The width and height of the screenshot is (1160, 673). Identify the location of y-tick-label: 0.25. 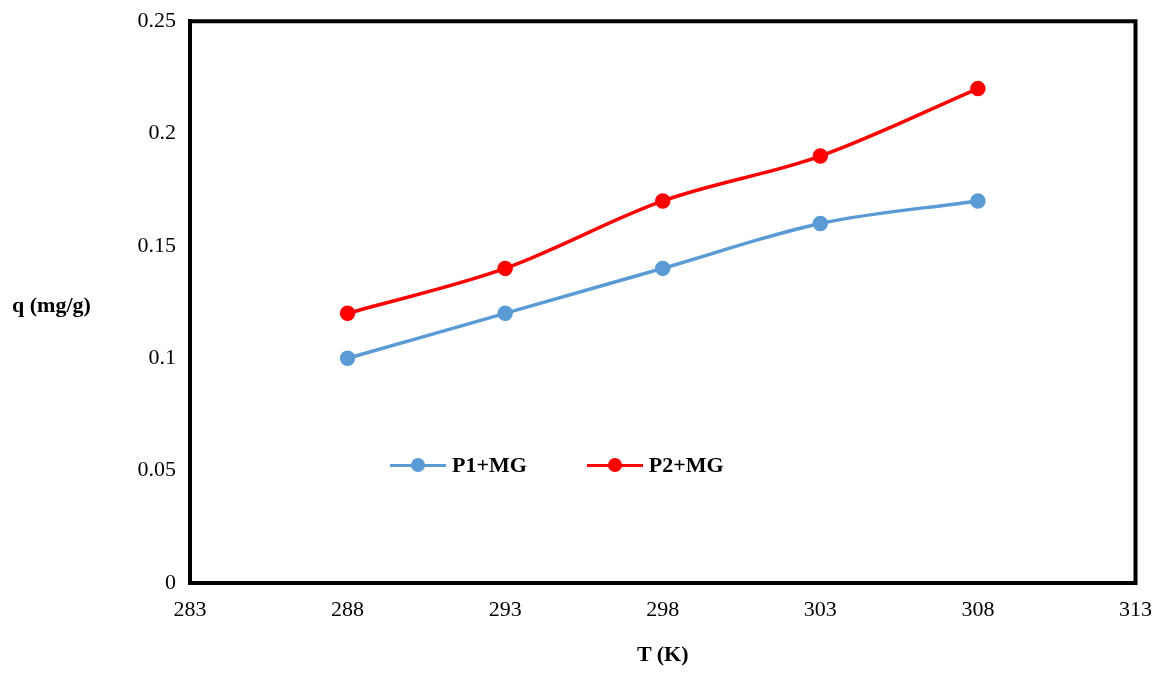
(156, 19).